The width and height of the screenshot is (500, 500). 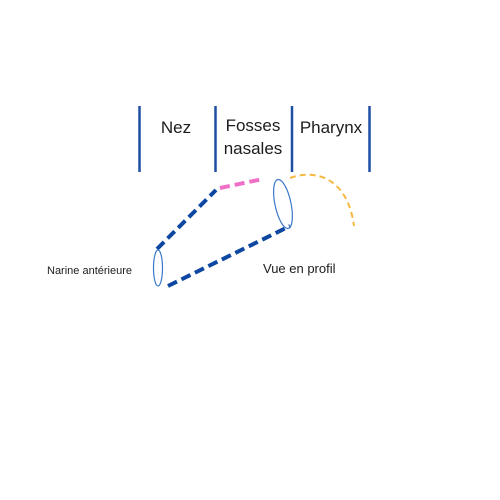 I want to click on nose-upper-dashed-line, so click(x=186, y=219).